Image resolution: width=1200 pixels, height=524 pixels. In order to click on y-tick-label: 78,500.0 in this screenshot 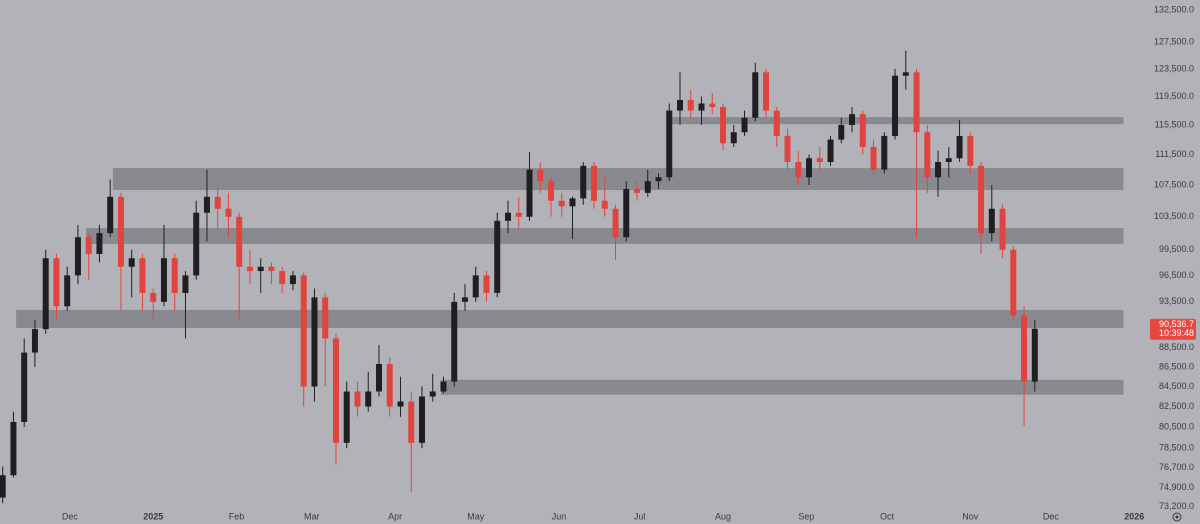, I will do `click(1176, 448)`.